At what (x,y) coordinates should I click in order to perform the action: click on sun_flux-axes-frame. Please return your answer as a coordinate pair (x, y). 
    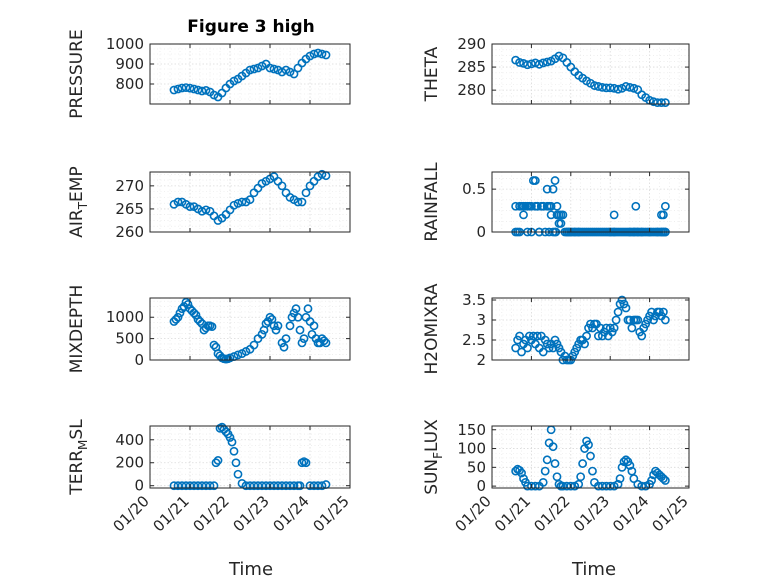
    Looking at the image, I should click on (590, 457).